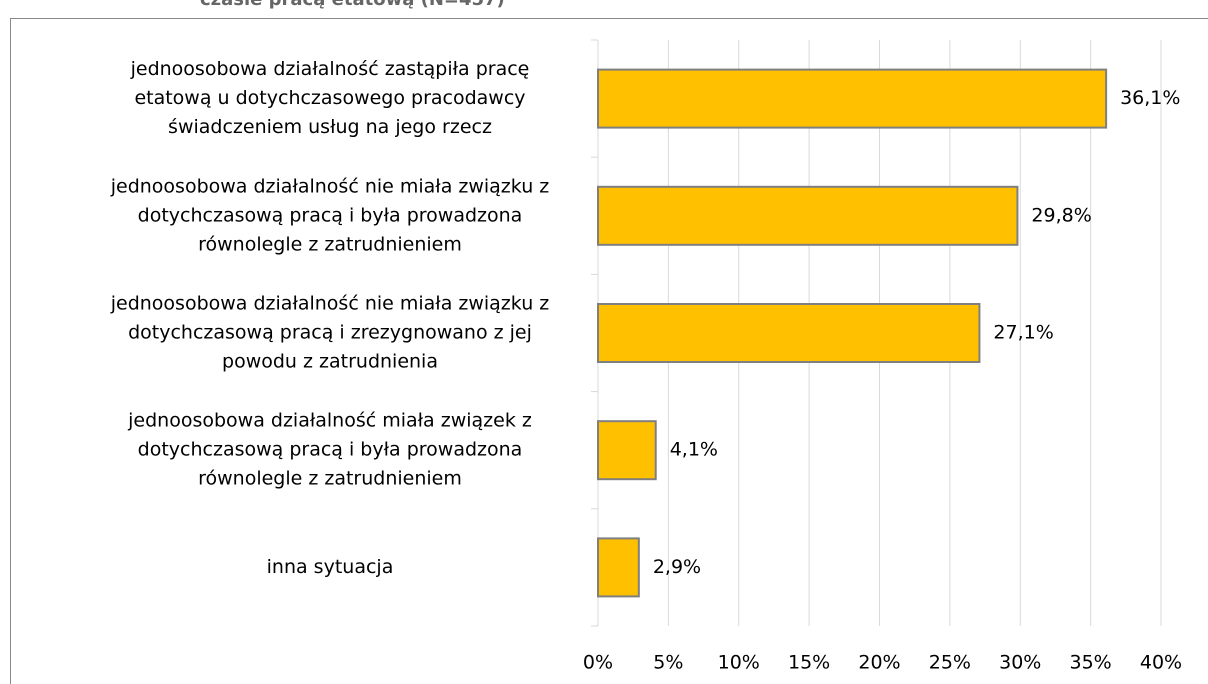 Image resolution: width=1208 pixels, height=684 pixels. What do you see at coordinates (1150, 98) in the screenshot?
I see `data-label: 36,1%` at bounding box center [1150, 98].